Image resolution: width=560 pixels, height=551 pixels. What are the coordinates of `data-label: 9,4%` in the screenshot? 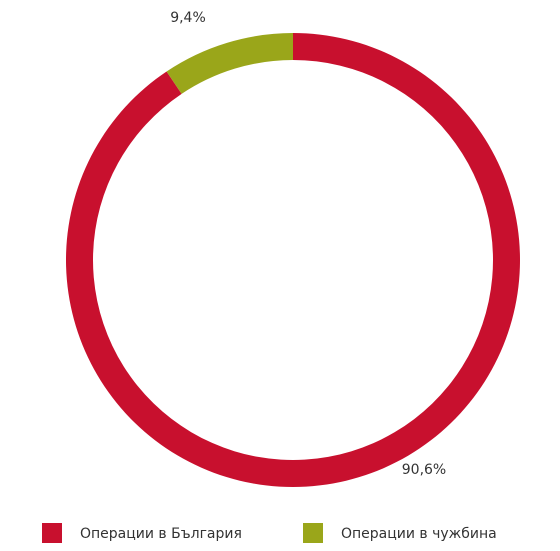 It's located at (188, 18).